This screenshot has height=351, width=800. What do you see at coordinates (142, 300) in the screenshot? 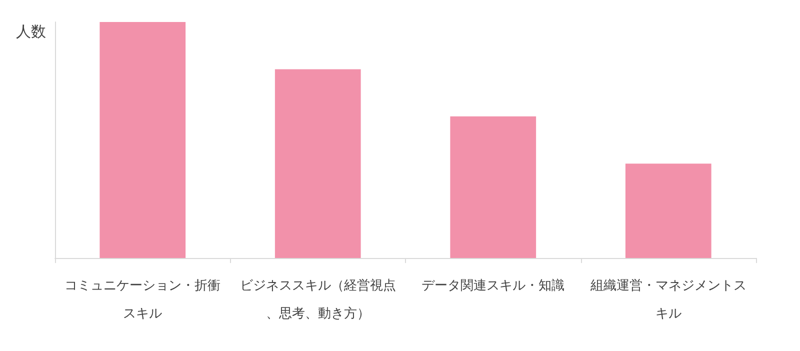
I see `x-tick-label: コミュニケーション・折衝スキル` at bounding box center [142, 300].